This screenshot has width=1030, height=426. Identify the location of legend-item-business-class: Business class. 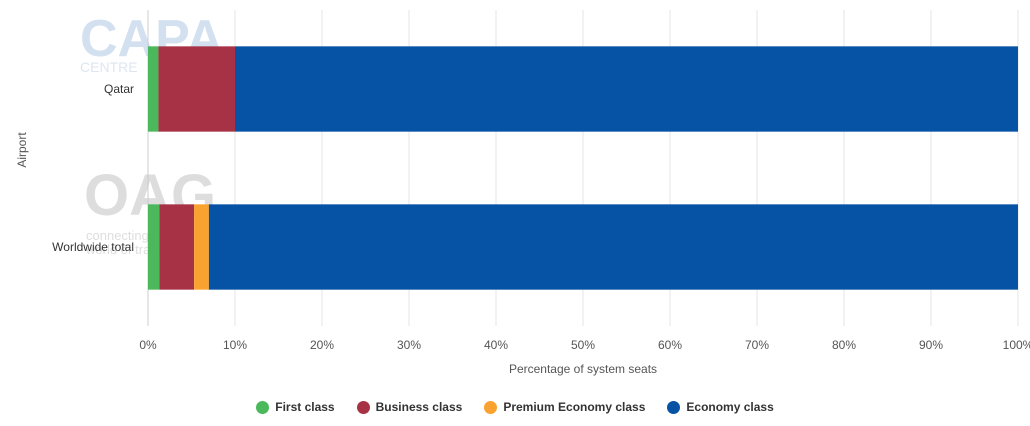
(409, 407).